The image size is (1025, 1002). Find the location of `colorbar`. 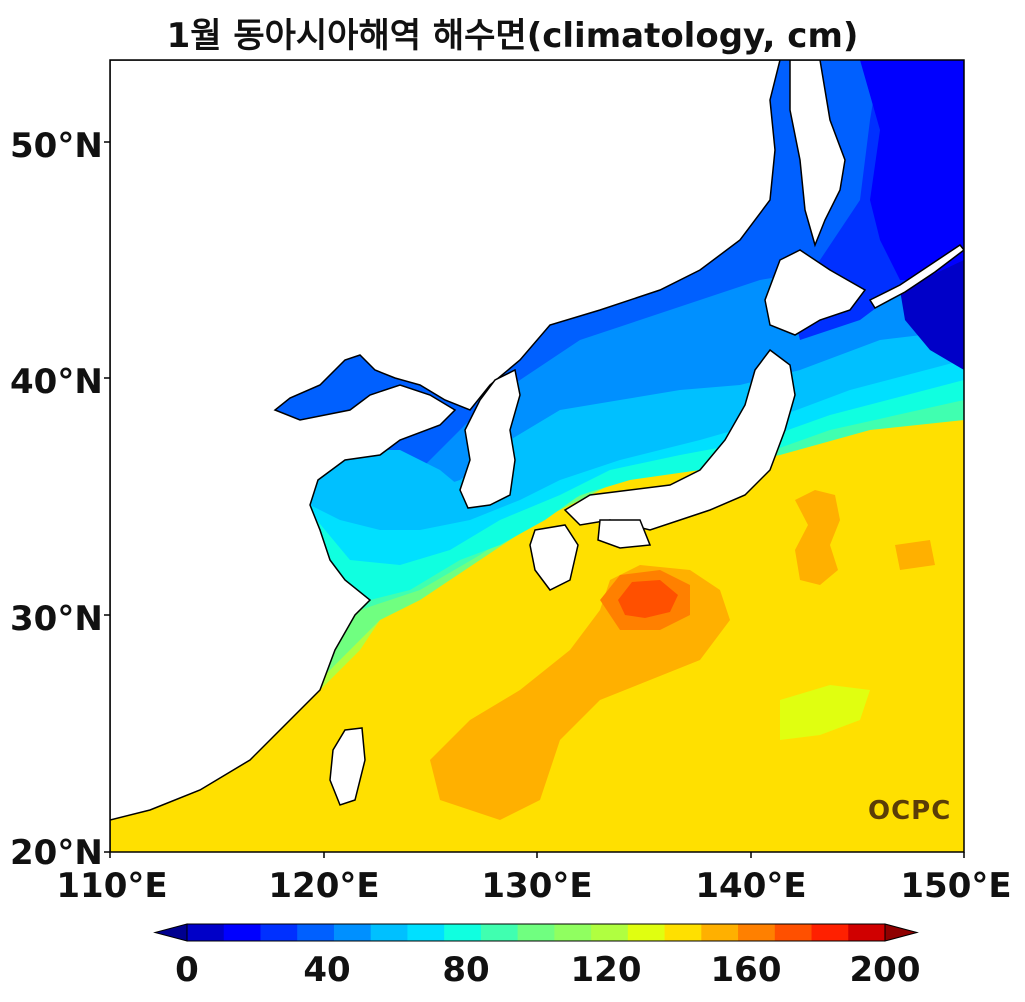

colorbar is located at coordinates (536, 932).